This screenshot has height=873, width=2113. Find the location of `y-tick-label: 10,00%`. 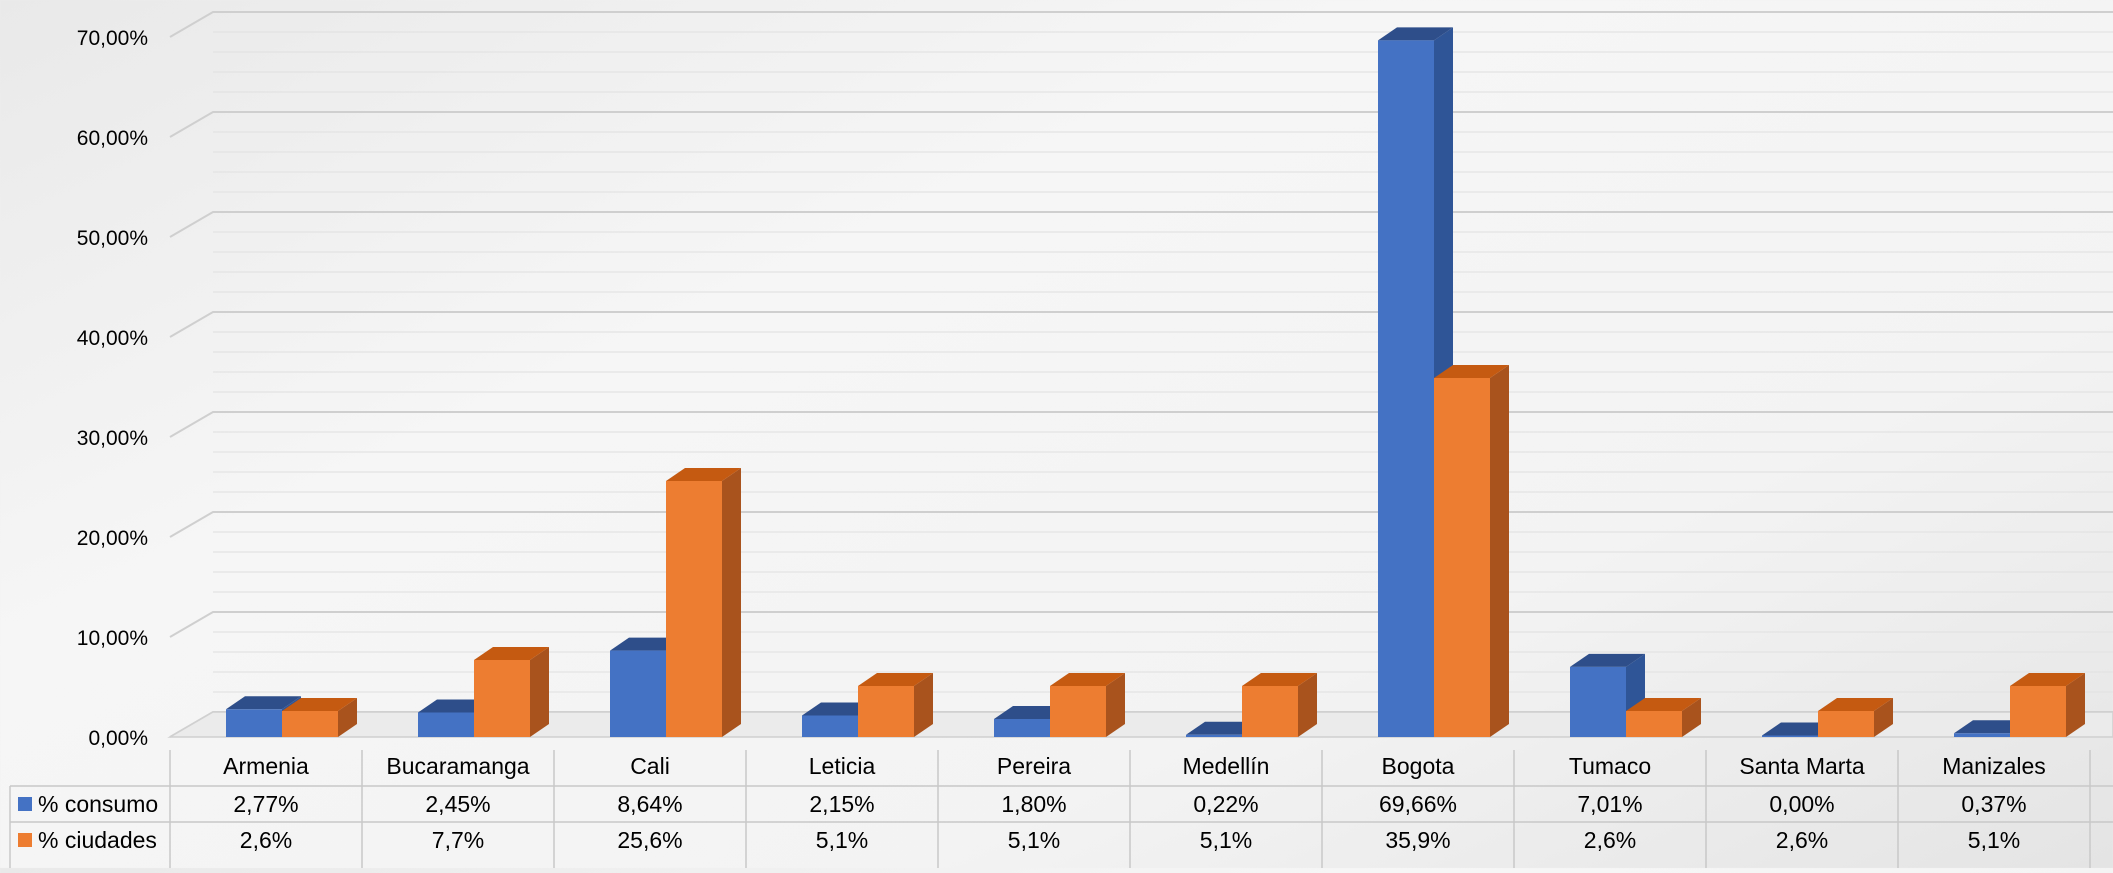

y-tick-label: 10,00% is located at coordinates (112, 638).